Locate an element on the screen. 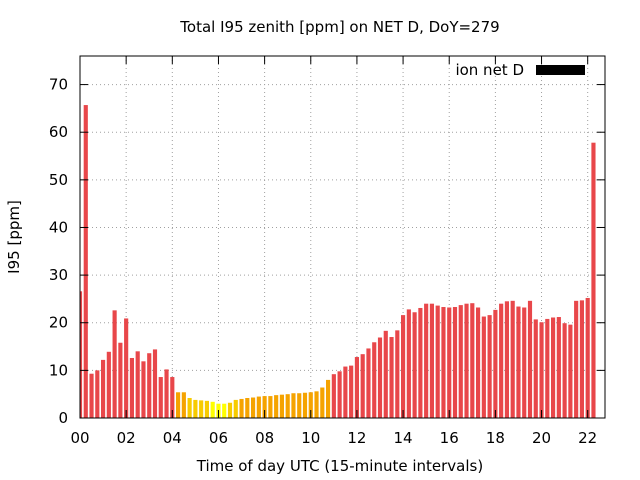 This screenshot has height=480, width=640. x-tick-label: 08 is located at coordinates (264, 438).